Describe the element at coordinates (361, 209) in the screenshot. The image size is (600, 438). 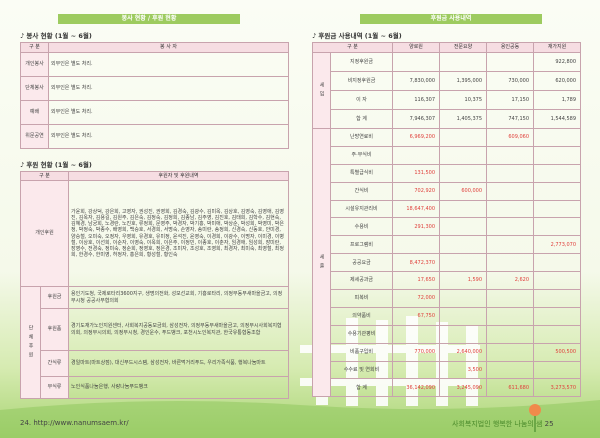
I see `item: 시설유지관리비` at that location.